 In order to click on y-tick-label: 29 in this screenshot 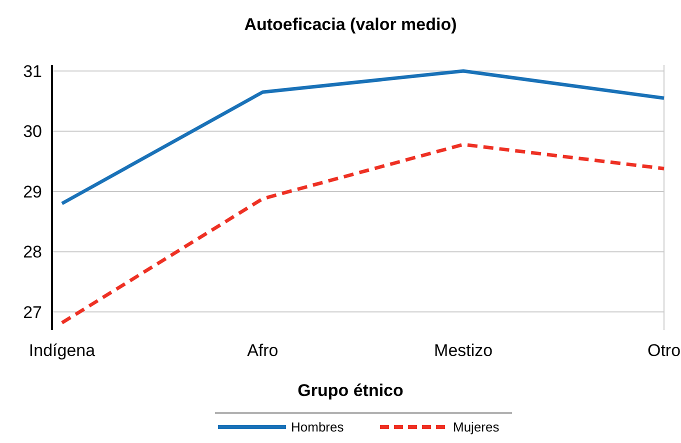, I will do `click(32, 192)`.